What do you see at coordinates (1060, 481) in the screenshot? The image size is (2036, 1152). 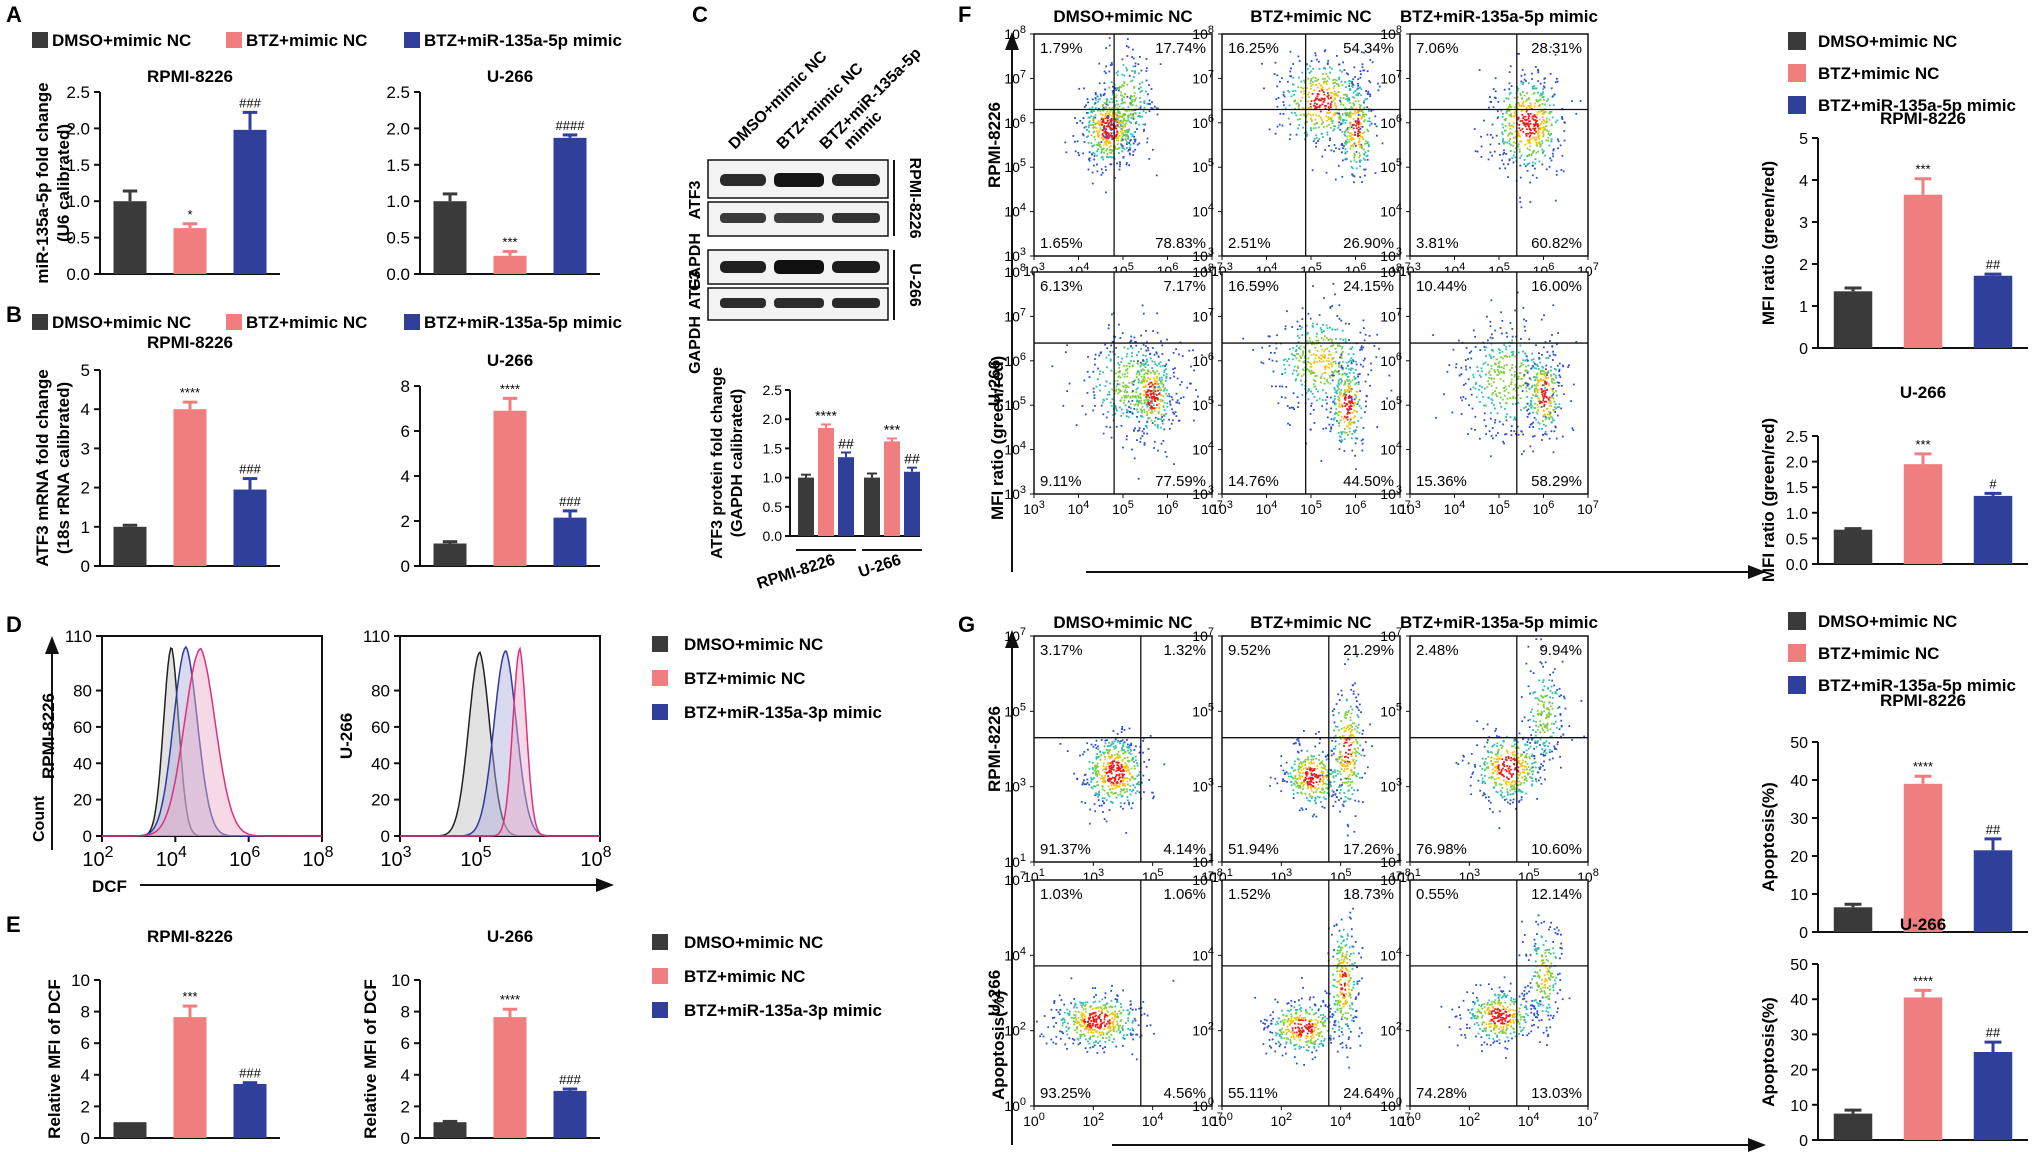 I see `quadrant-label-lower-left: 9.11%` at bounding box center [1060, 481].